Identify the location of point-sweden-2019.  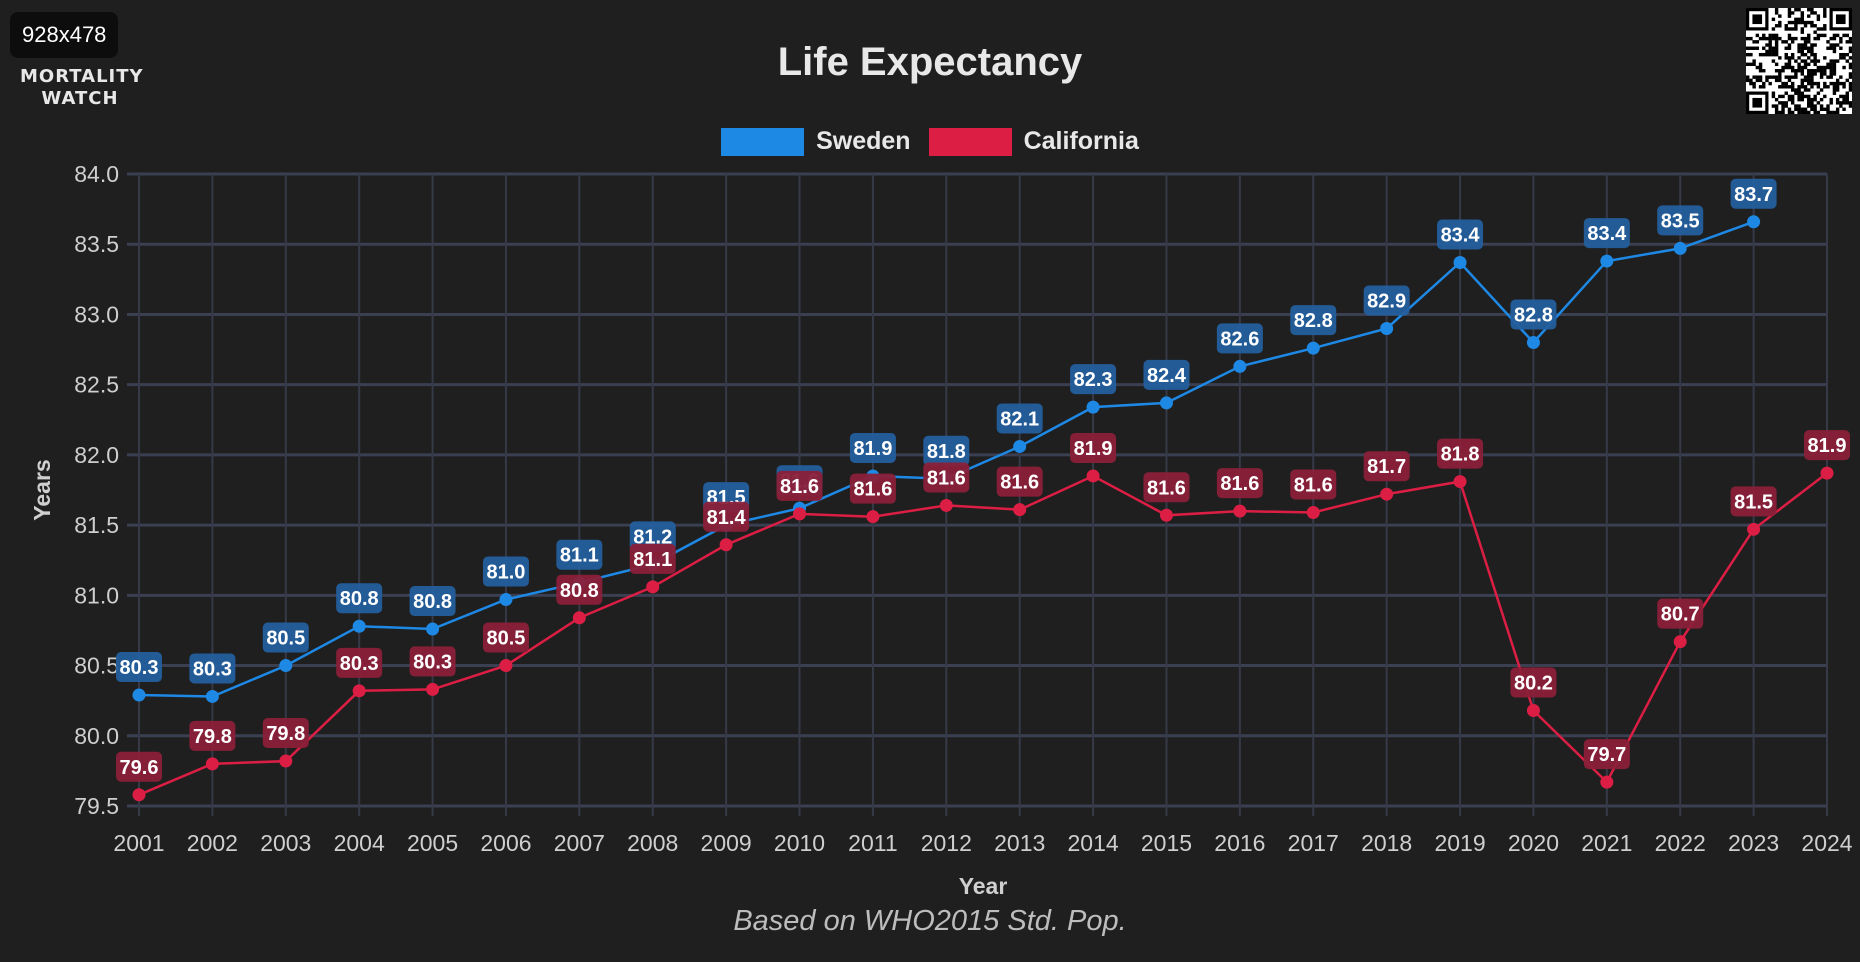
(1460, 262).